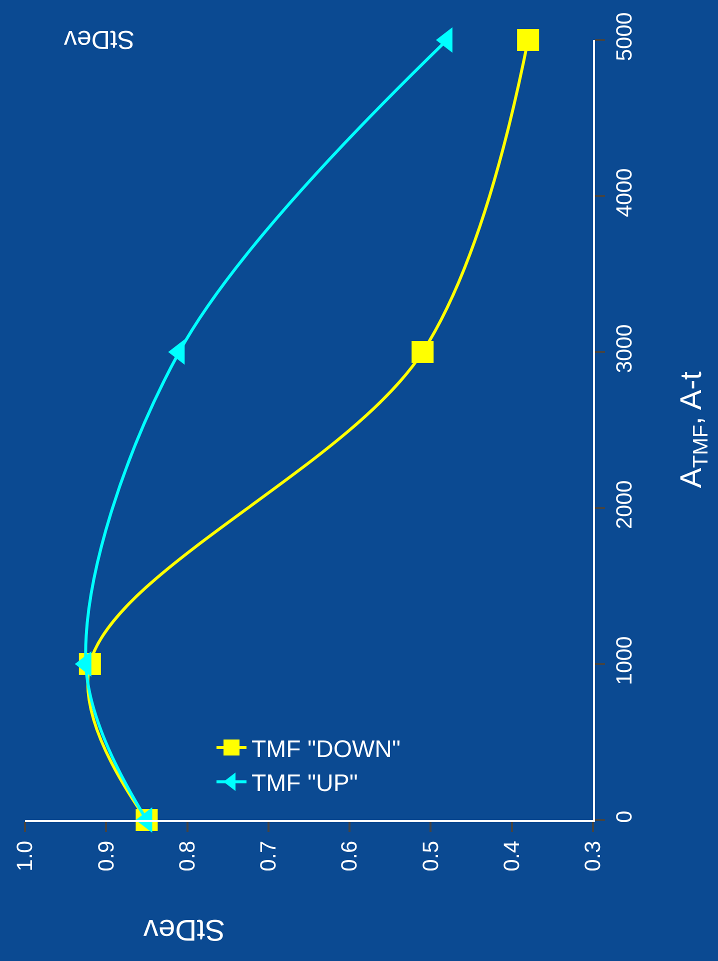 The width and height of the screenshot is (718, 961). Describe the element at coordinates (305, 784) in the screenshot. I see `legend-label: TMF "UP"` at that location.